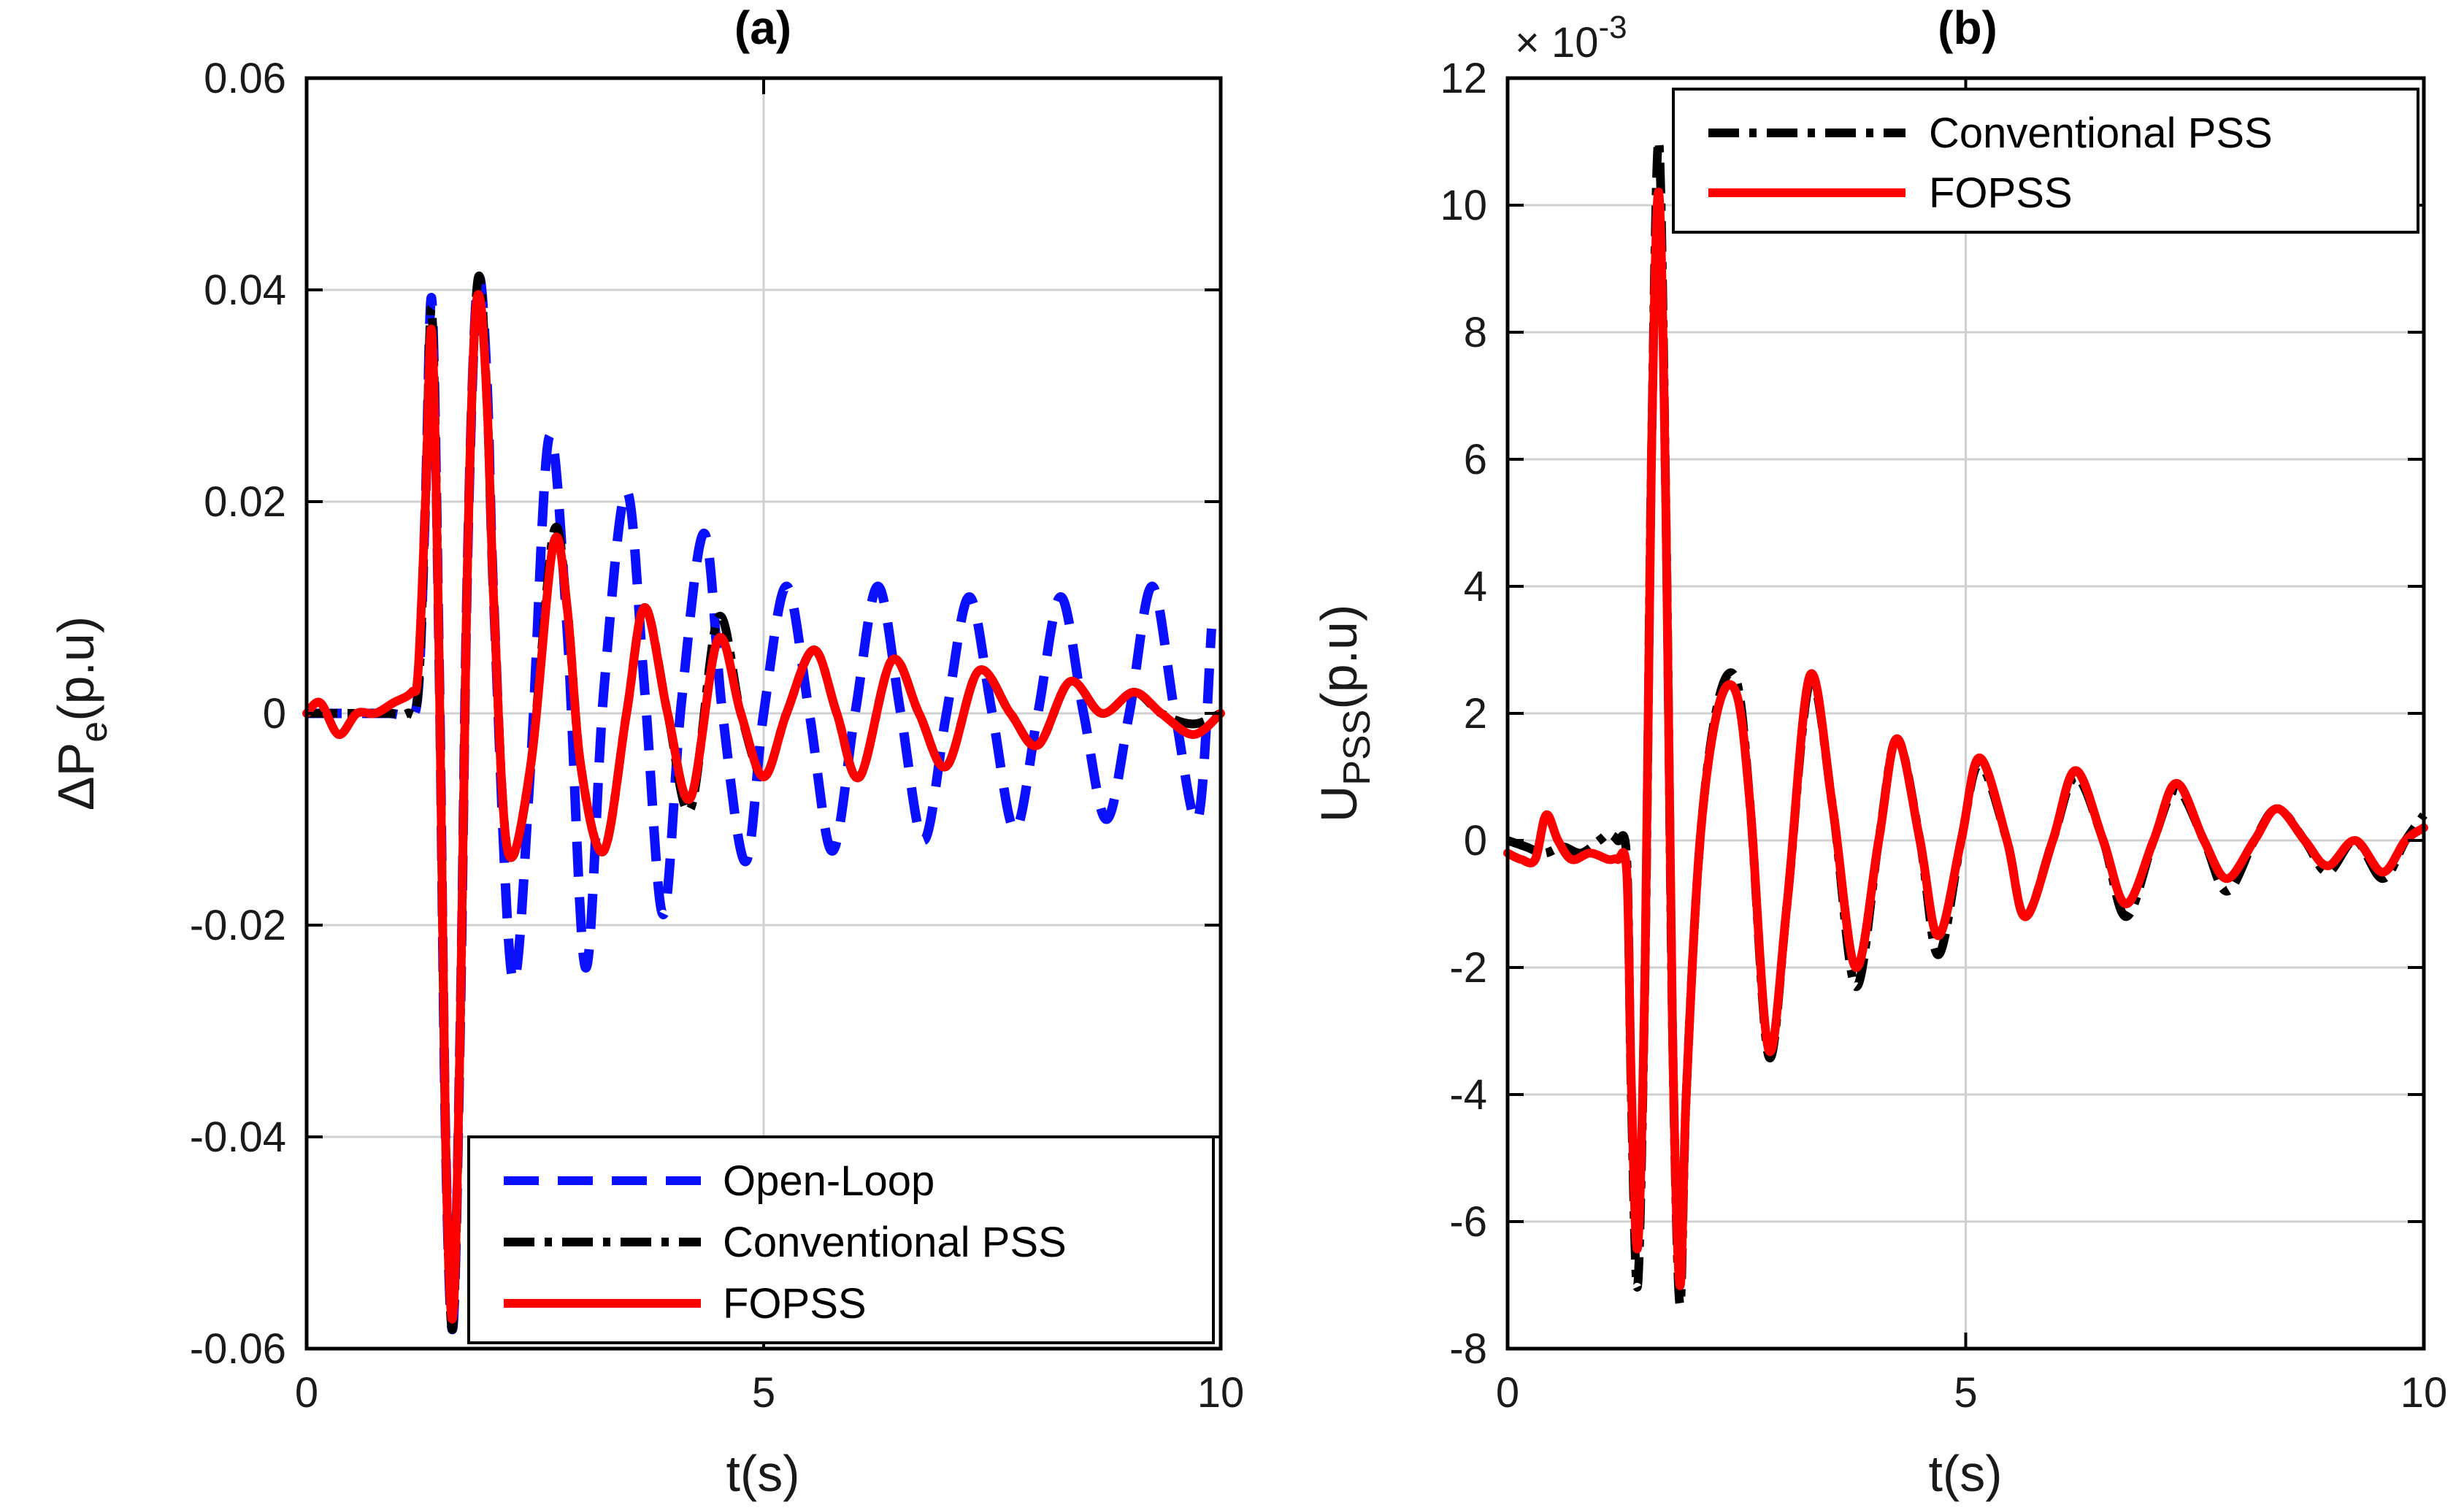  What do you see at coordinates (762, 28) in the screenshot?
I see `chart-title-a: (a)` at bounding box center [762, 28].